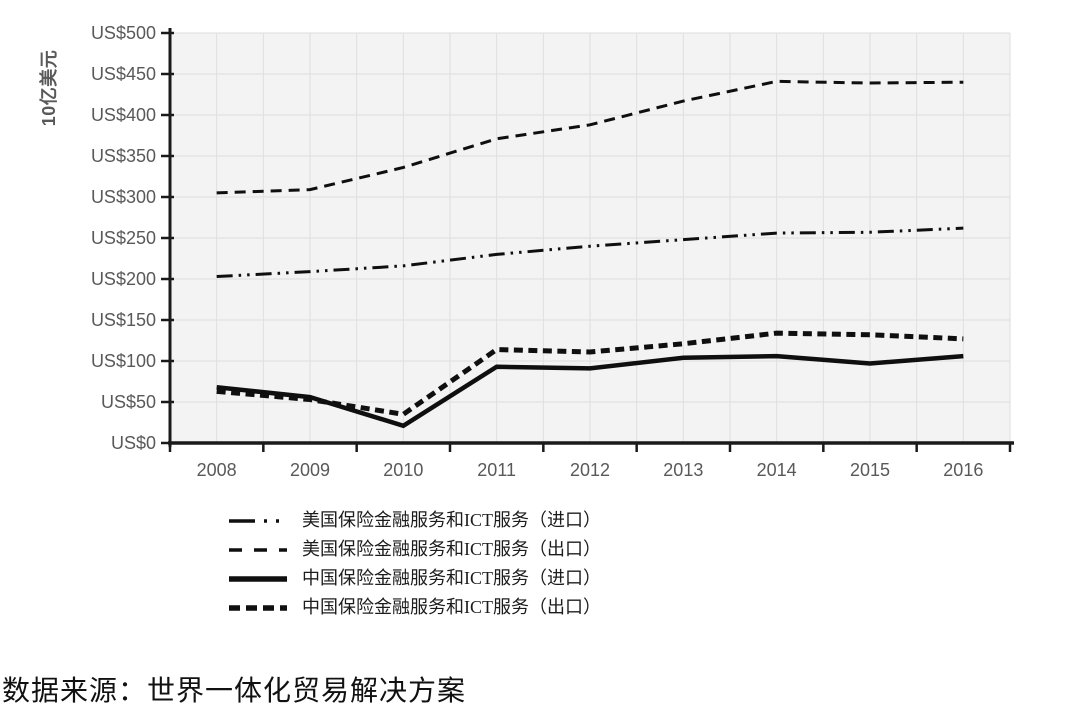 The width and height of the screenshot is (1080, 725). Describe the element at coordinates (963, 470) in the screenshot. I see `x-tick-label: 2016` at that location.